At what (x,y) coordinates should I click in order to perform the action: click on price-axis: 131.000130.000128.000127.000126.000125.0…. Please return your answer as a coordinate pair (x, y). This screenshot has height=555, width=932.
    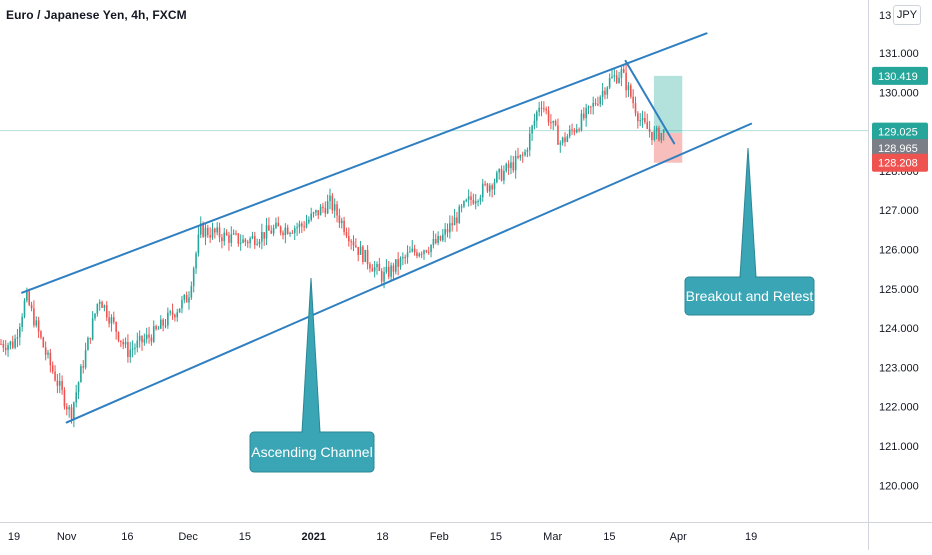
    Looking at the image, I should click on (899, 251).